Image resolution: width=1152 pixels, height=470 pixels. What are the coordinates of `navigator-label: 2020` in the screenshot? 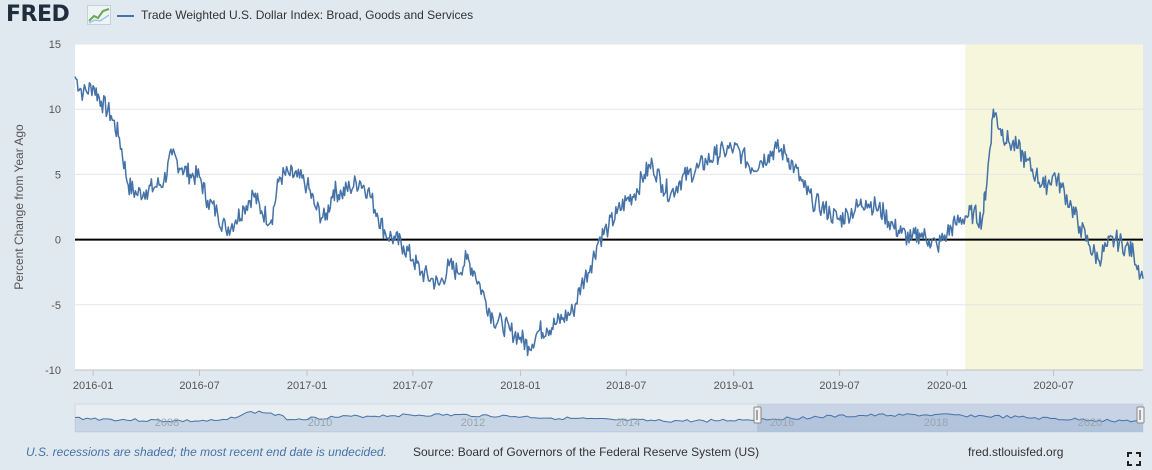 It's located at (1090, 423).